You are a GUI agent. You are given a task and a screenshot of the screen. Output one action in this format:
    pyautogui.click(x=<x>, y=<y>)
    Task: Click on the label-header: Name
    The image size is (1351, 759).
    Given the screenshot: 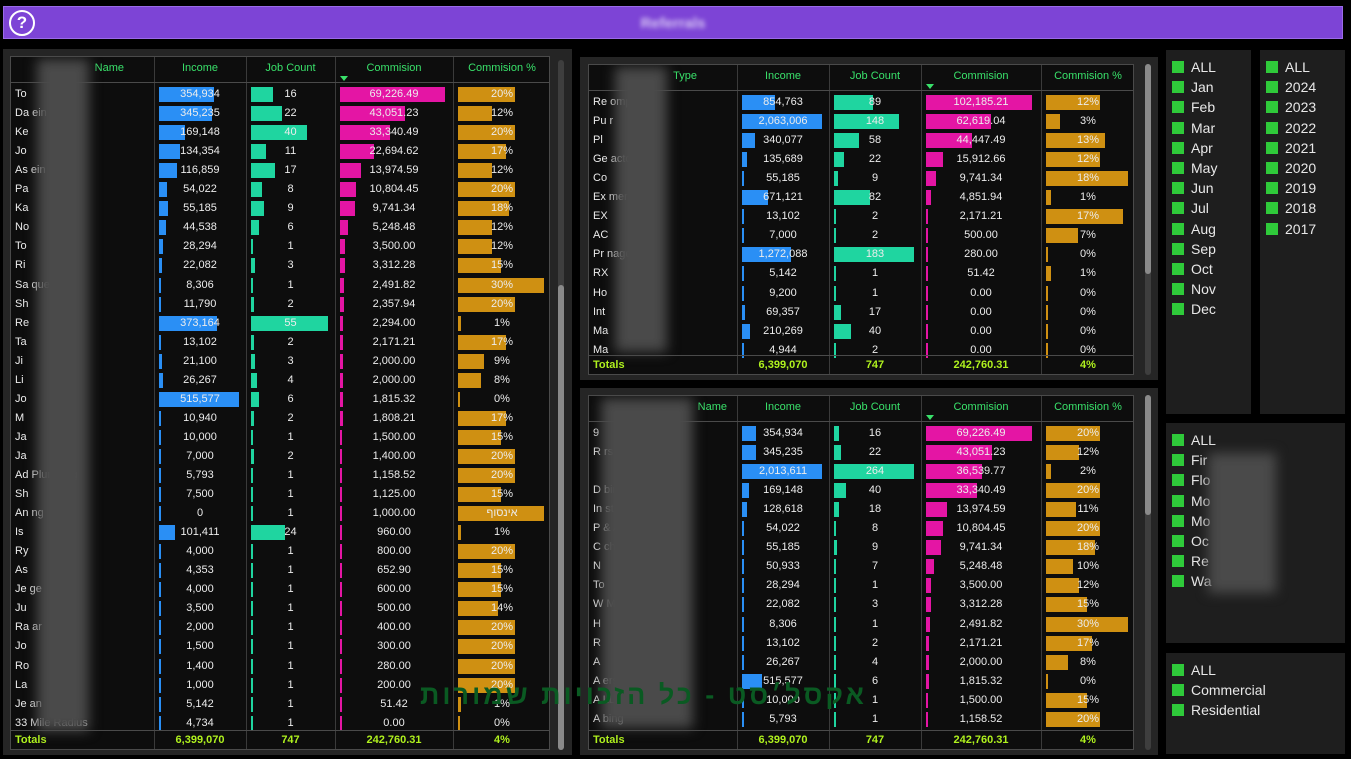 What is the action you would take?
    pyautogui.click(x=109, y=68)
    